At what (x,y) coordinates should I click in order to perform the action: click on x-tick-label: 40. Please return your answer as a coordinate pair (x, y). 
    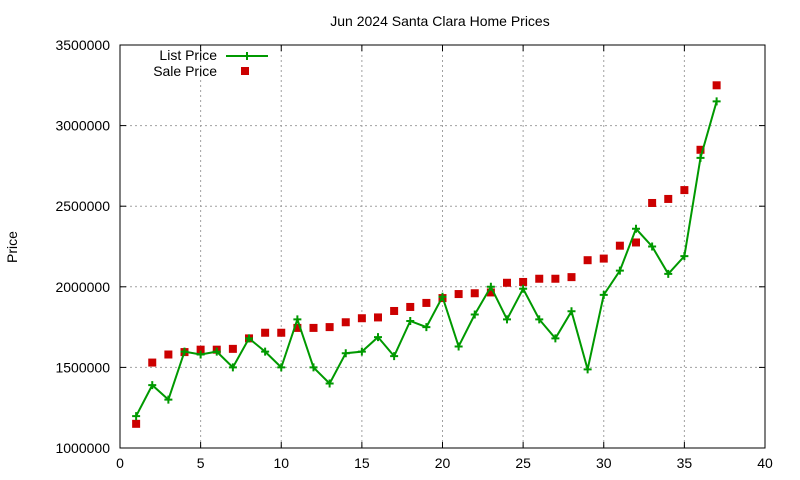
    Looking at the image, I should click on (765, 463).